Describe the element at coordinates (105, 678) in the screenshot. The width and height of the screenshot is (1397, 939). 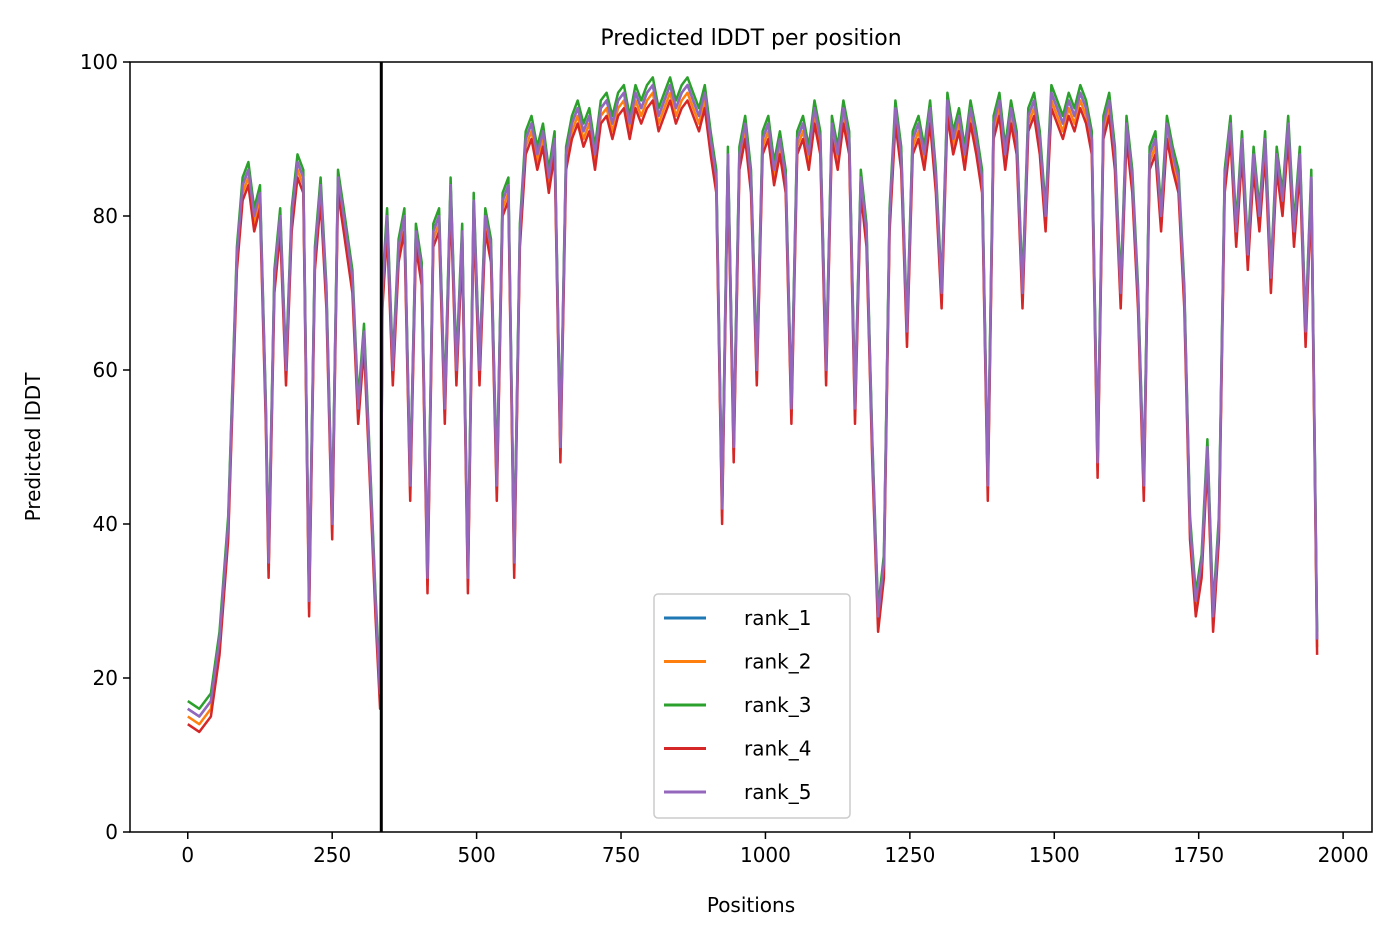
I see `y-tick-label: 20` at that location.